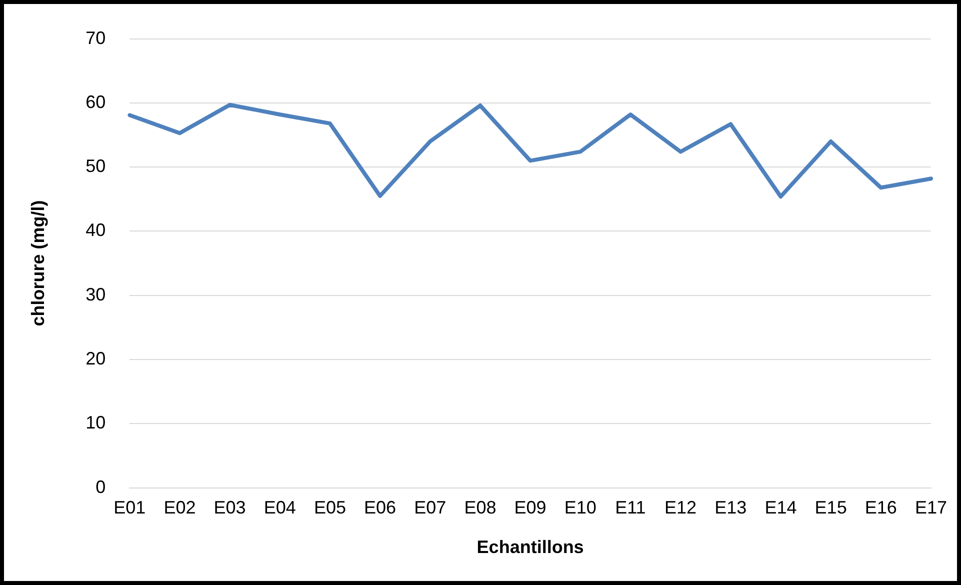 The height and width of the screenshot is (585, 961). What do you see at coordinates (96, 38) in the screenshot?
I see `y-tick-label: 70` at bounding box center [96, 38].